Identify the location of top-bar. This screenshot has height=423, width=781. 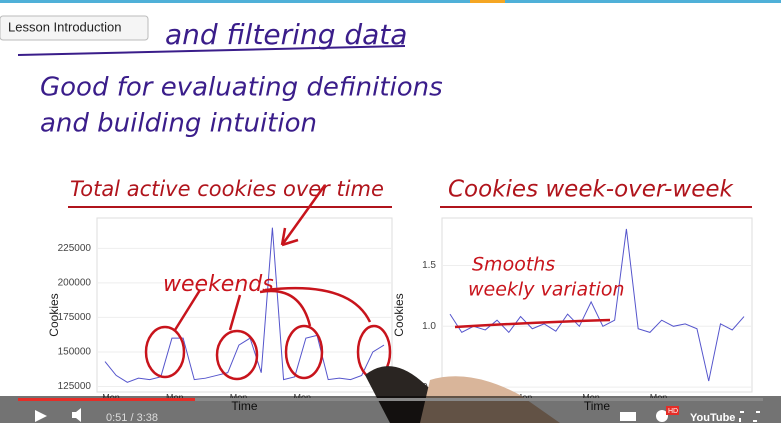
(390, 1).